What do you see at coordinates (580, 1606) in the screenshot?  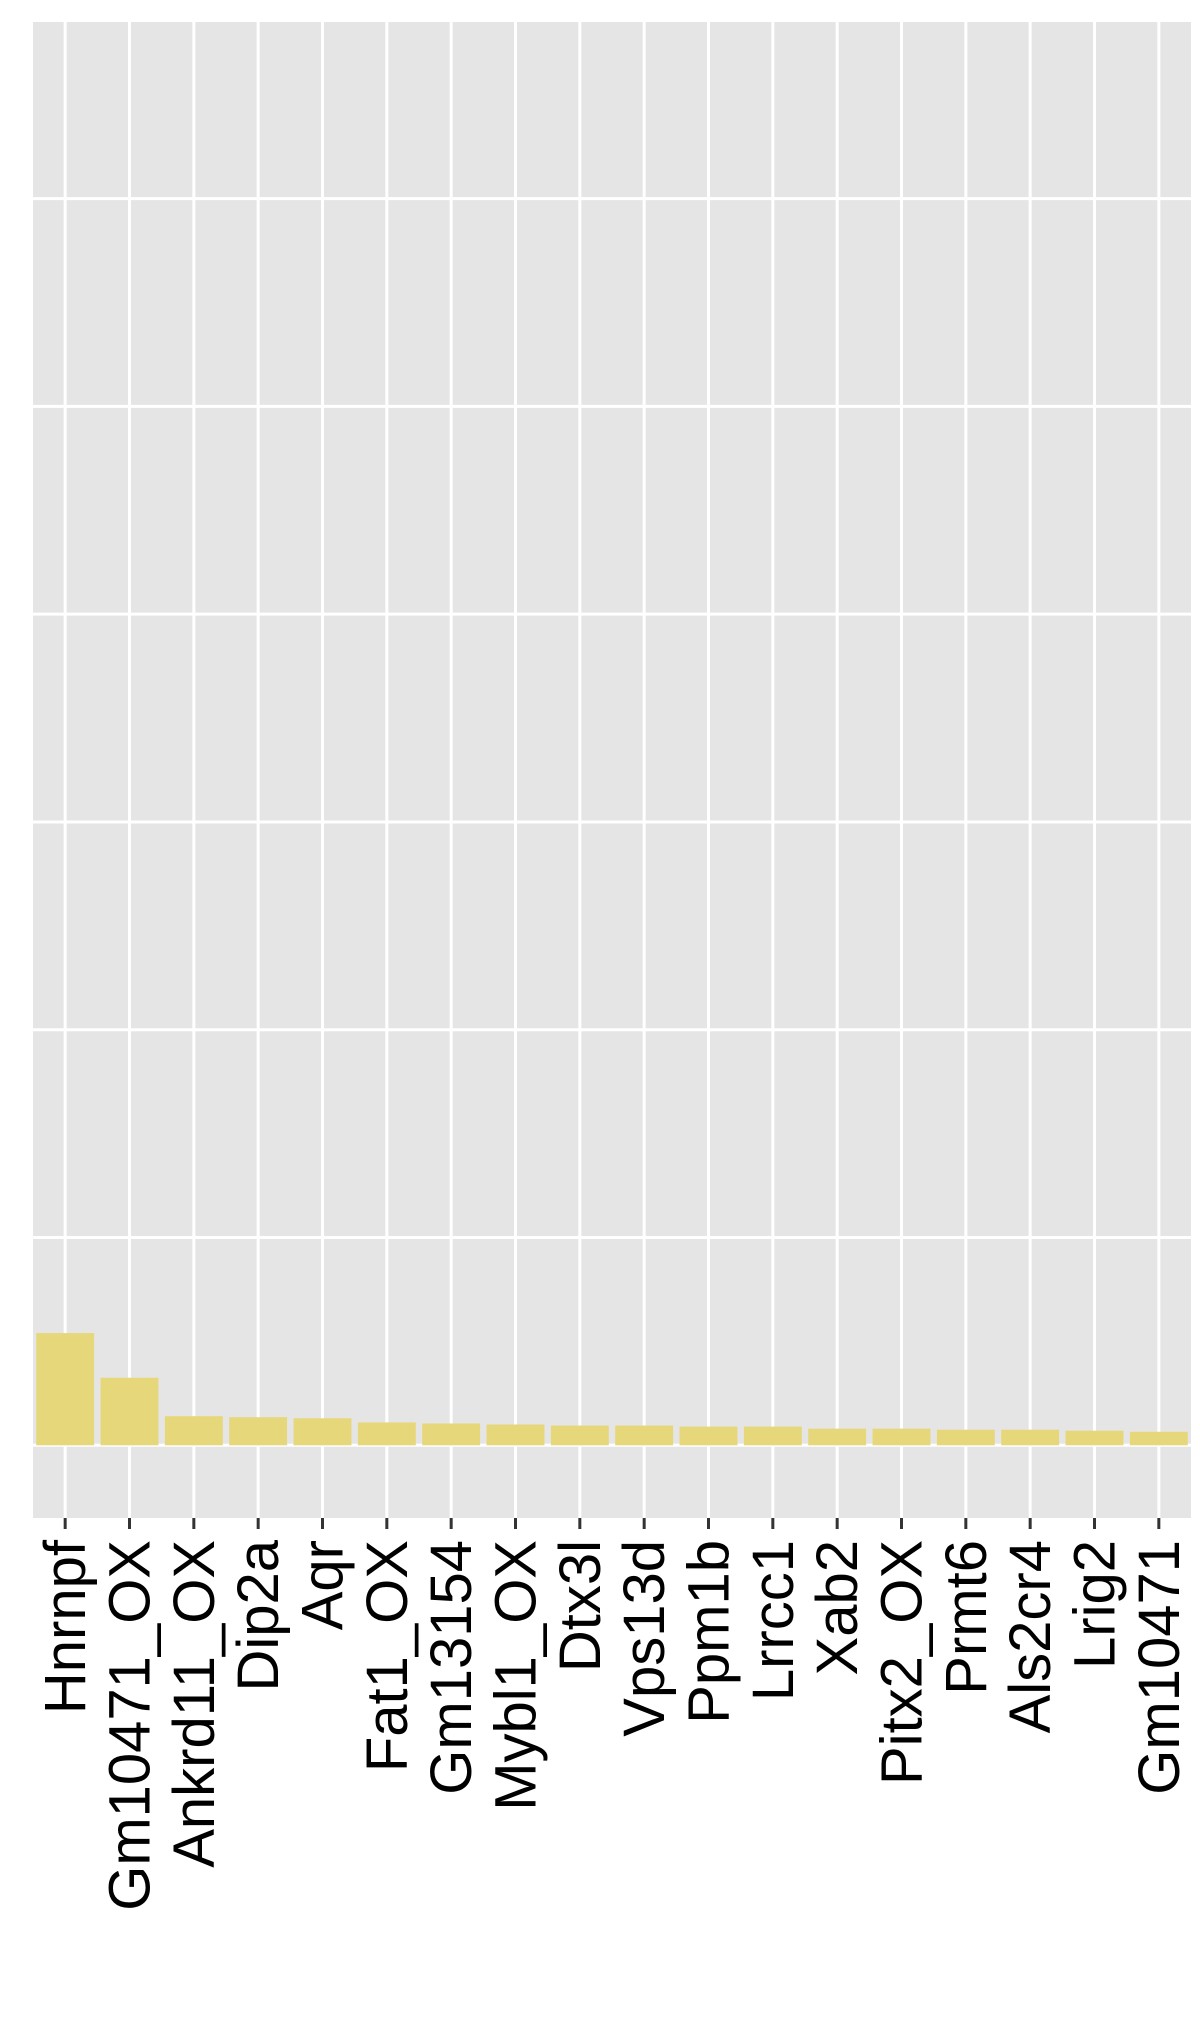 I see `x-tick-label-Dtx3l: Dtx3l` at bounding box center [580, 1606].